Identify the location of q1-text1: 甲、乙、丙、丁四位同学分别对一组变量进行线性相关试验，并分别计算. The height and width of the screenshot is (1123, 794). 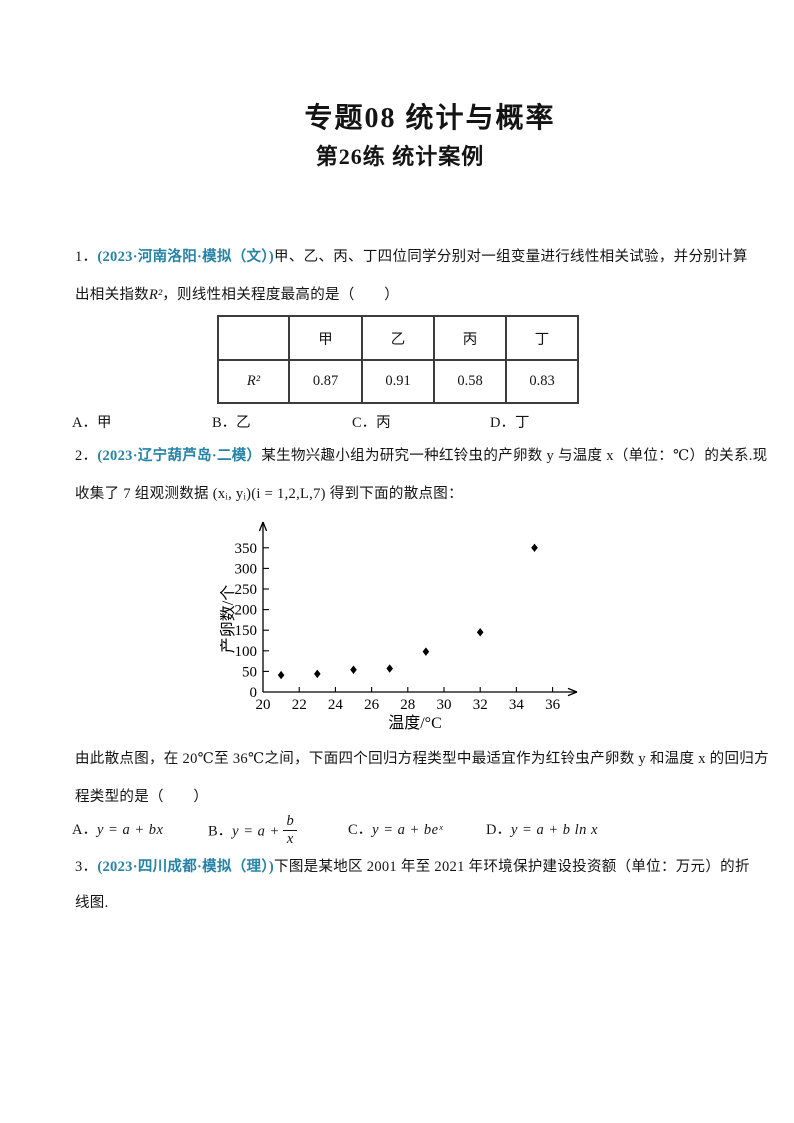
(511, 257).